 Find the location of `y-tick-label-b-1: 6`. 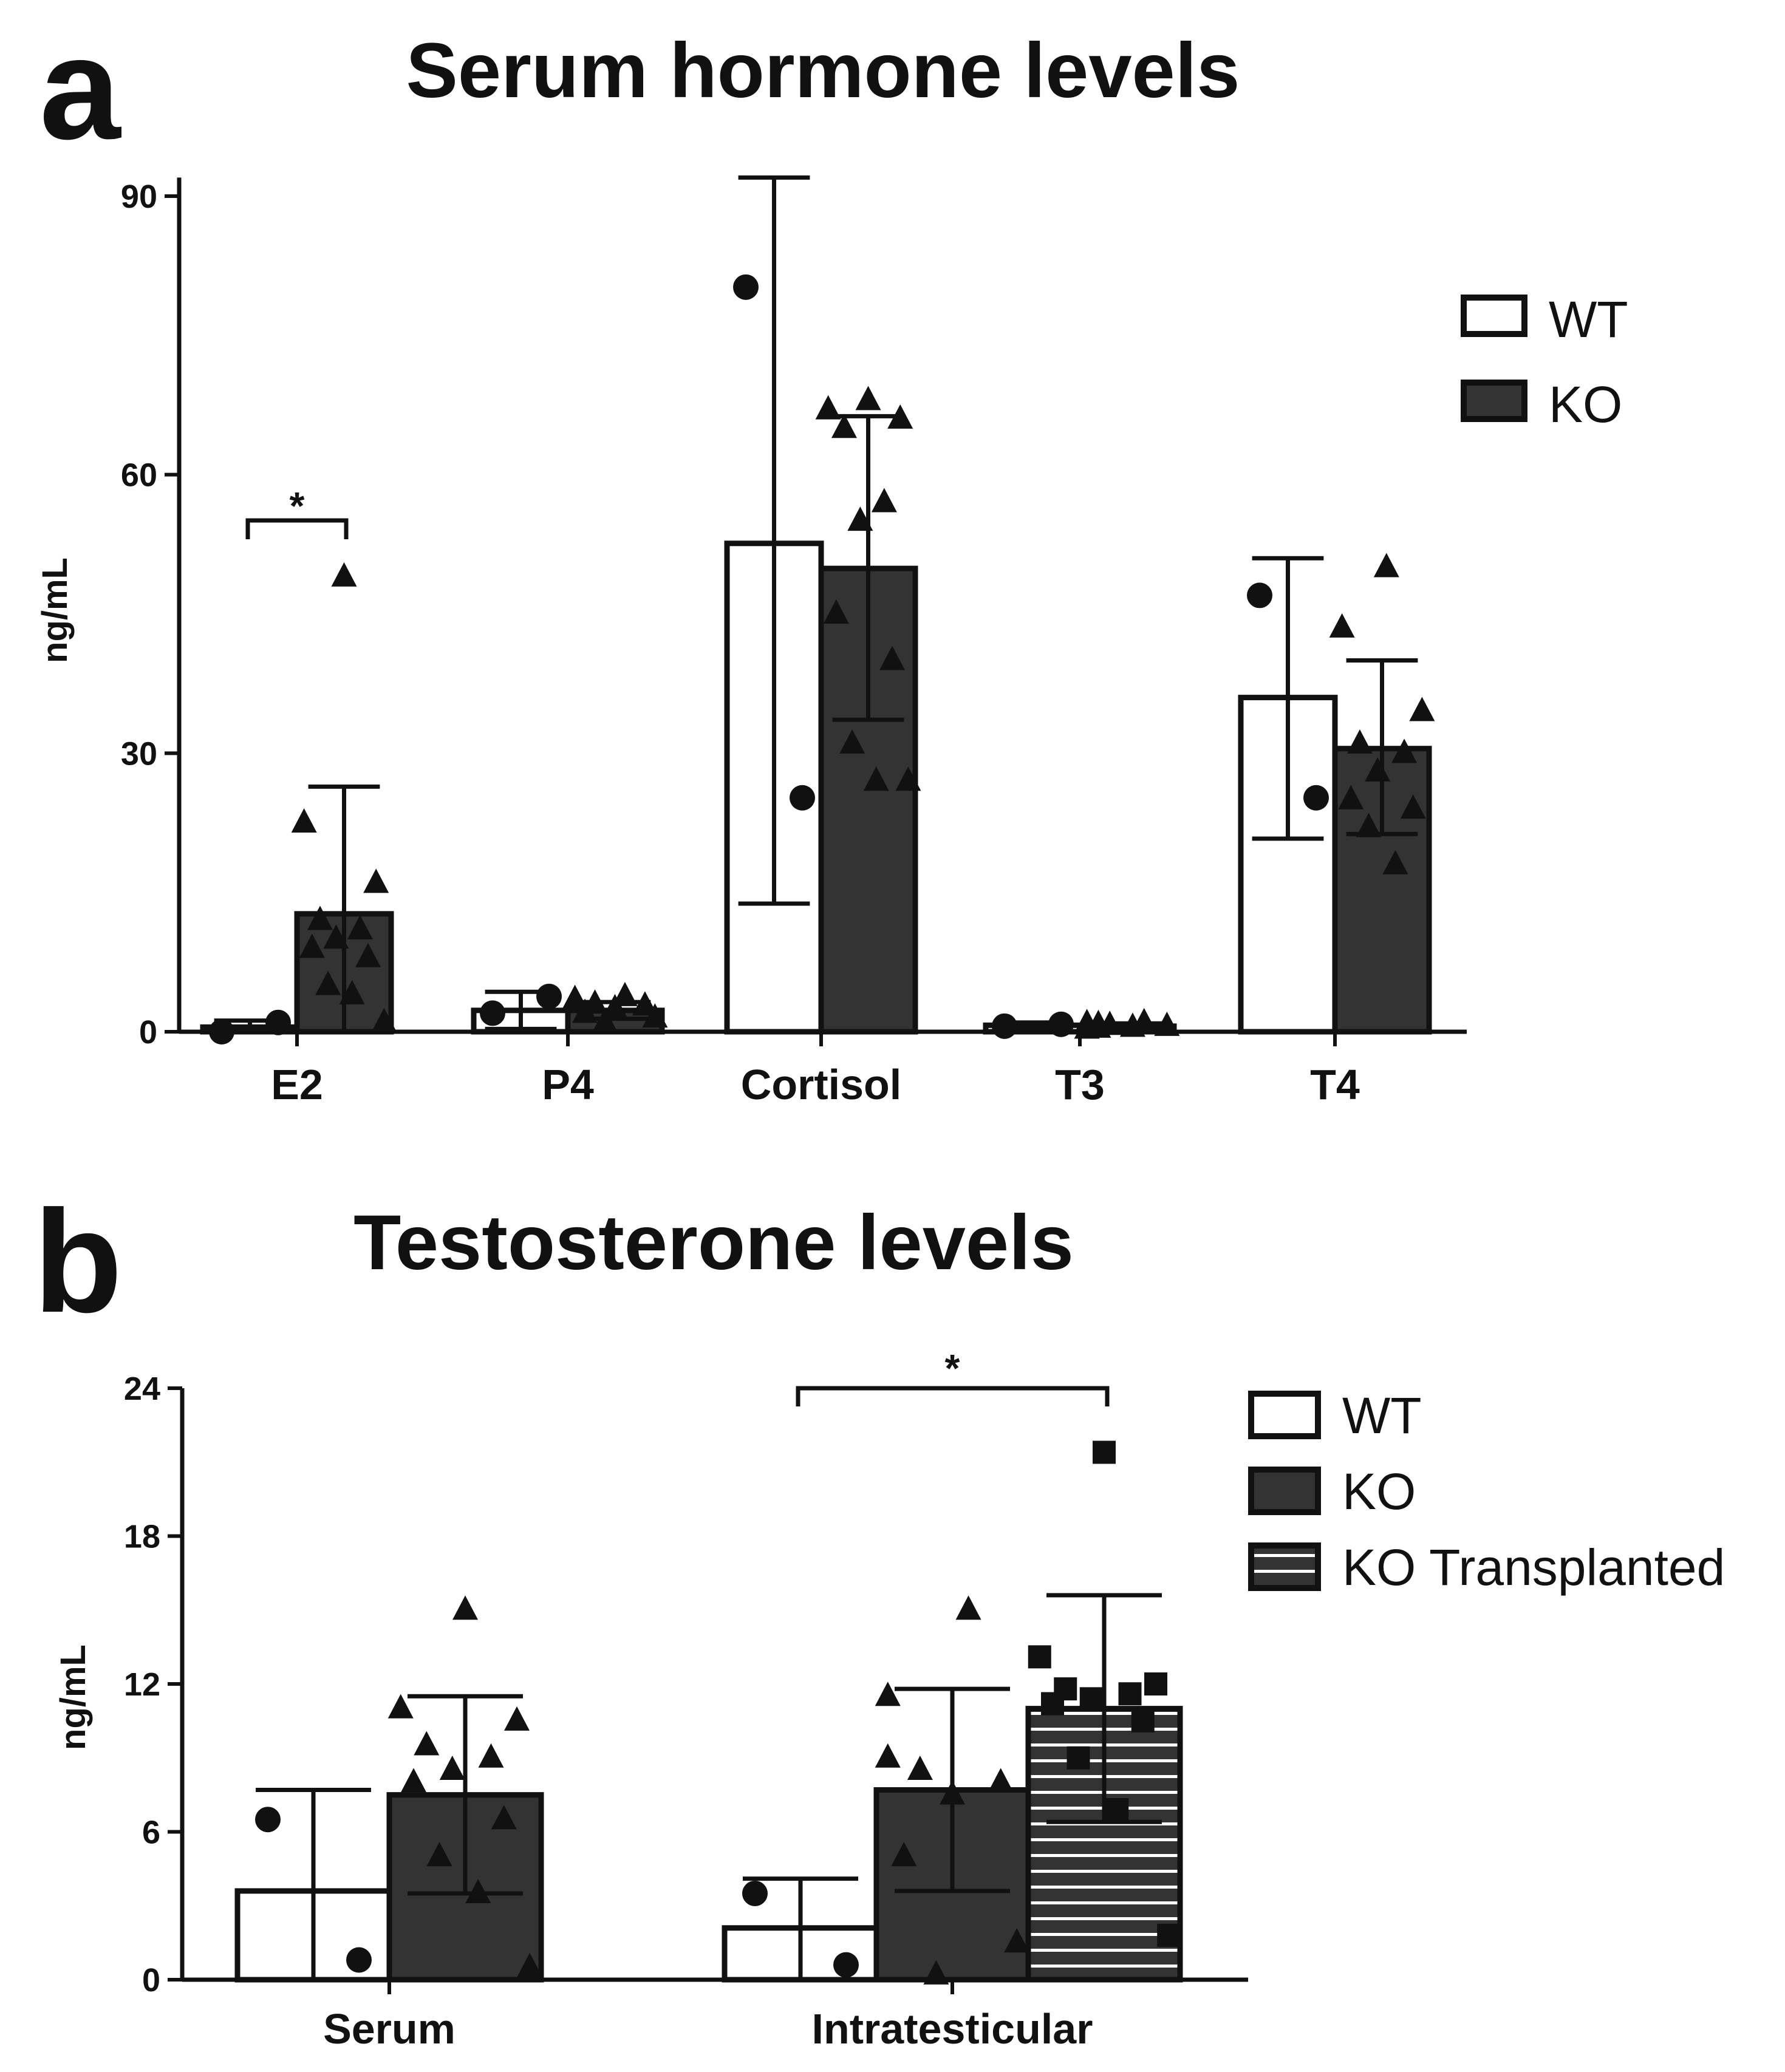

y-tick-label-b-1: 6 is located at coordinates (151, 1833).